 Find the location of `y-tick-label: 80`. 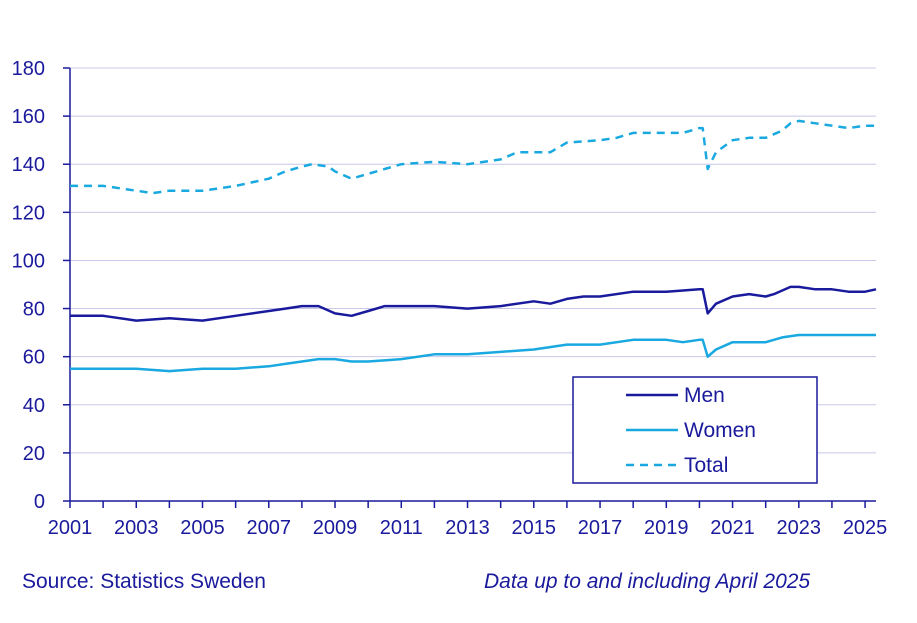

y-tick-label: 80 is located at coordinates (34, 310).